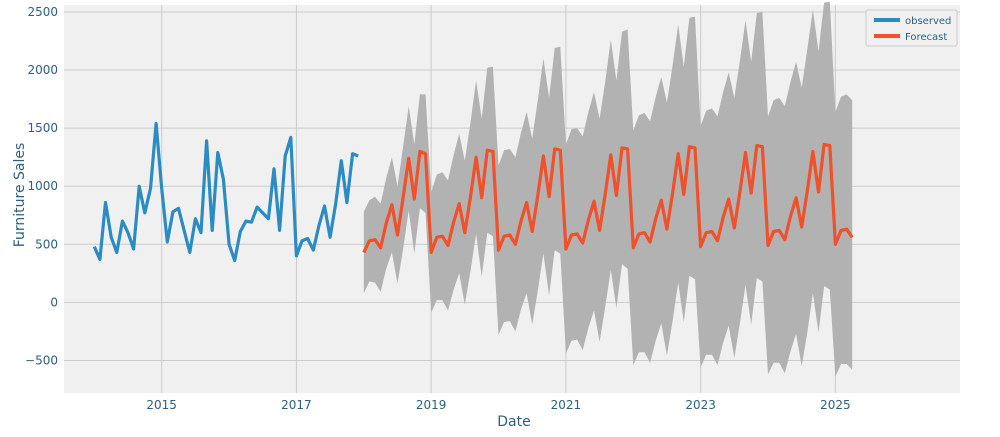 The width and height of the screenshot is (1000, 437). Describe the element at coordinates (700, 405) in the screenshot. I see `x-tick-label: 2023` at that location.